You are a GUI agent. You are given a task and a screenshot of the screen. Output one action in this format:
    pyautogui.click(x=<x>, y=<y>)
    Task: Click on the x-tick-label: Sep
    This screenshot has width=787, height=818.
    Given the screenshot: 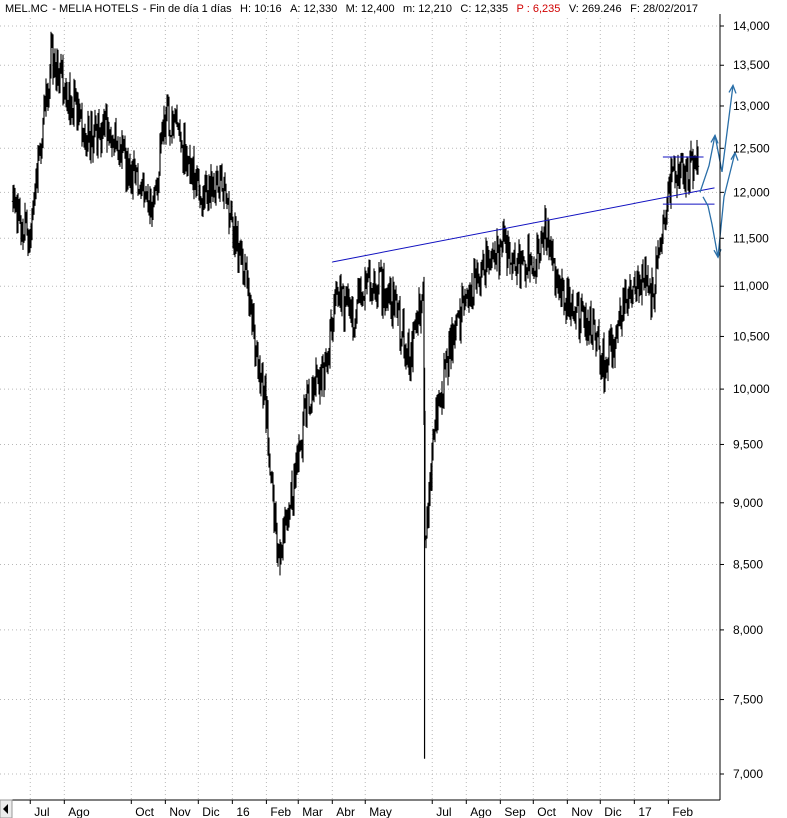 What is the action you would take?
    pyautogui.click(x=515, y=811)
    